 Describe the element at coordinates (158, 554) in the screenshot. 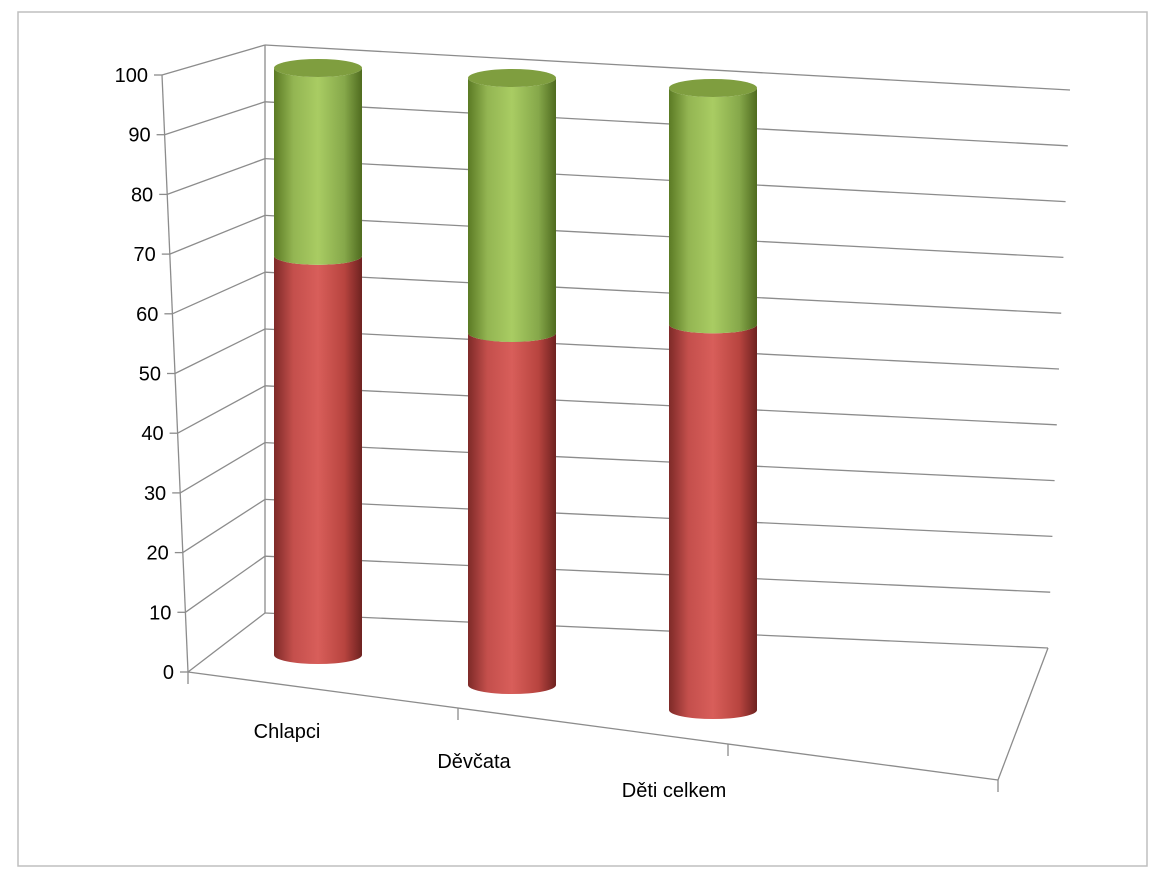

I see `y-tick-label: 20` at that location.